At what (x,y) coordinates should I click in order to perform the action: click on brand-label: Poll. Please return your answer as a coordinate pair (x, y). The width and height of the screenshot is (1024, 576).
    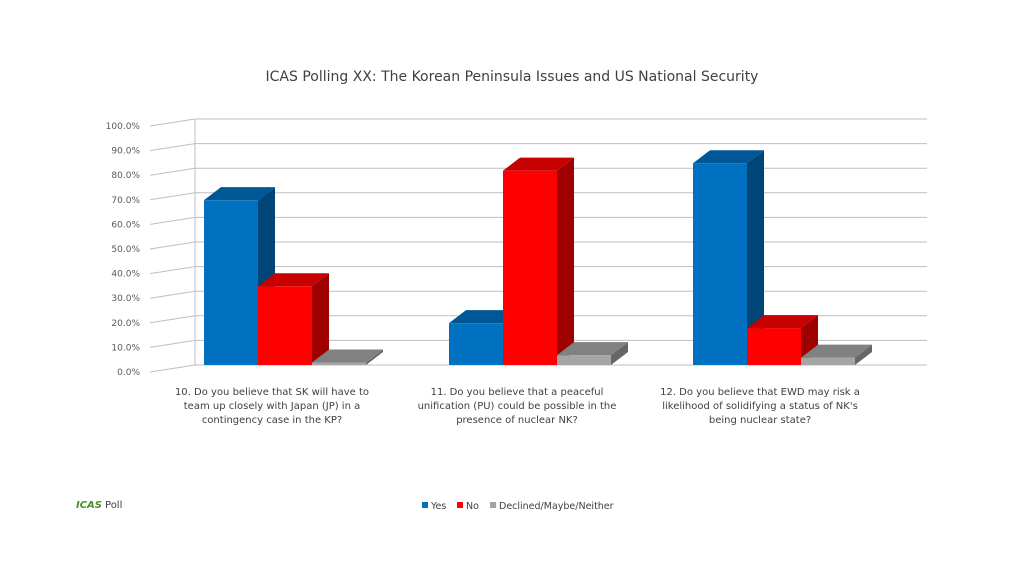
    Looking at the image, I should click on (114, 505).